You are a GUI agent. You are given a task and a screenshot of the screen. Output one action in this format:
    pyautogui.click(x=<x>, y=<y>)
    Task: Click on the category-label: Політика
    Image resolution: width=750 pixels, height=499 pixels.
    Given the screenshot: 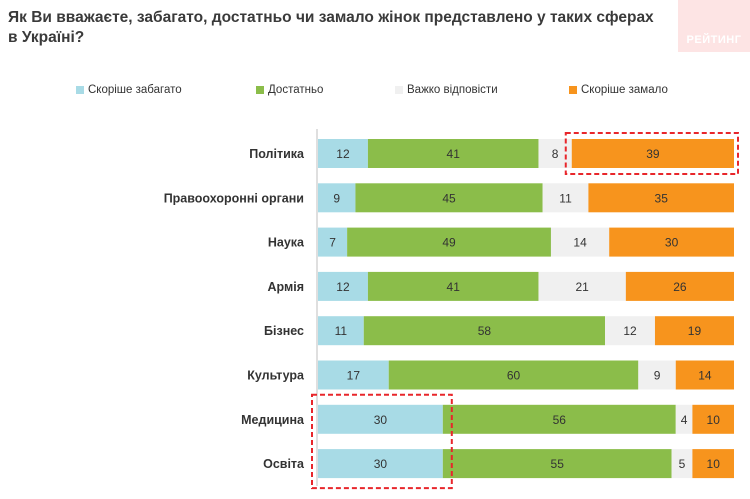 What is the action you would take?
    pyautogui.click(x=277, y=154)
    